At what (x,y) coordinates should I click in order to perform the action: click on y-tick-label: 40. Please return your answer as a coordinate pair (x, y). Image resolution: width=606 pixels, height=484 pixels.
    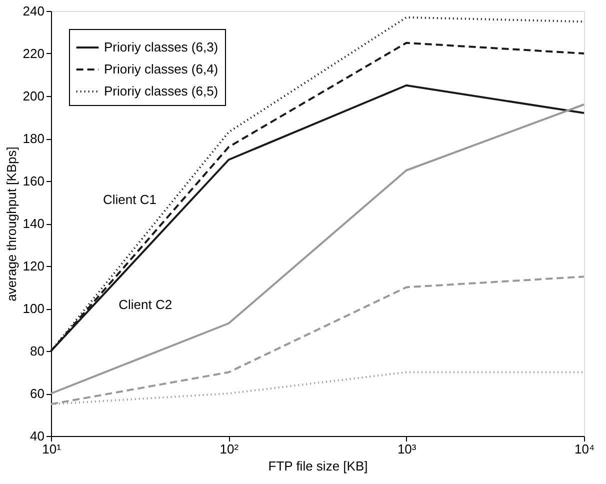
    Looking at the image, I should click on (37, 436).